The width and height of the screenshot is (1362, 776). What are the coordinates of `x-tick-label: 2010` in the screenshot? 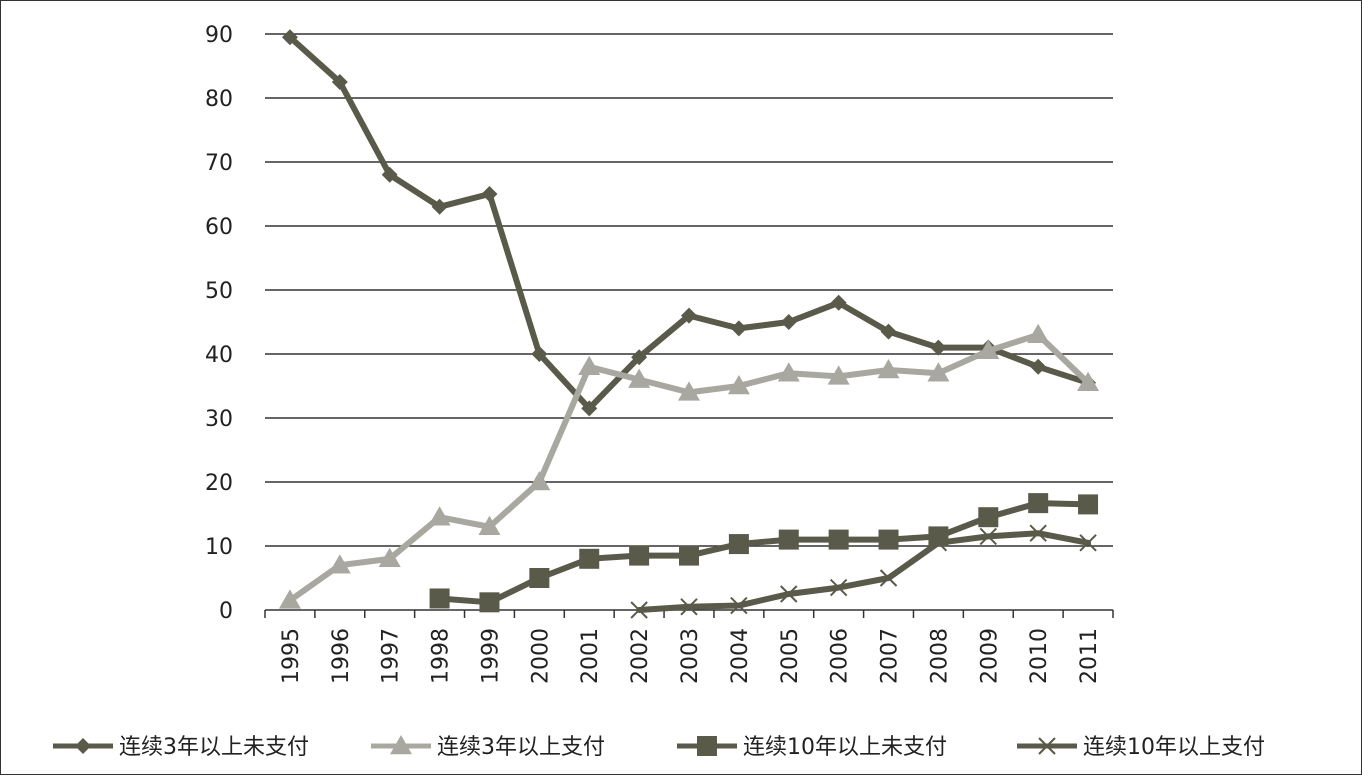 It's located at (1039, 656).